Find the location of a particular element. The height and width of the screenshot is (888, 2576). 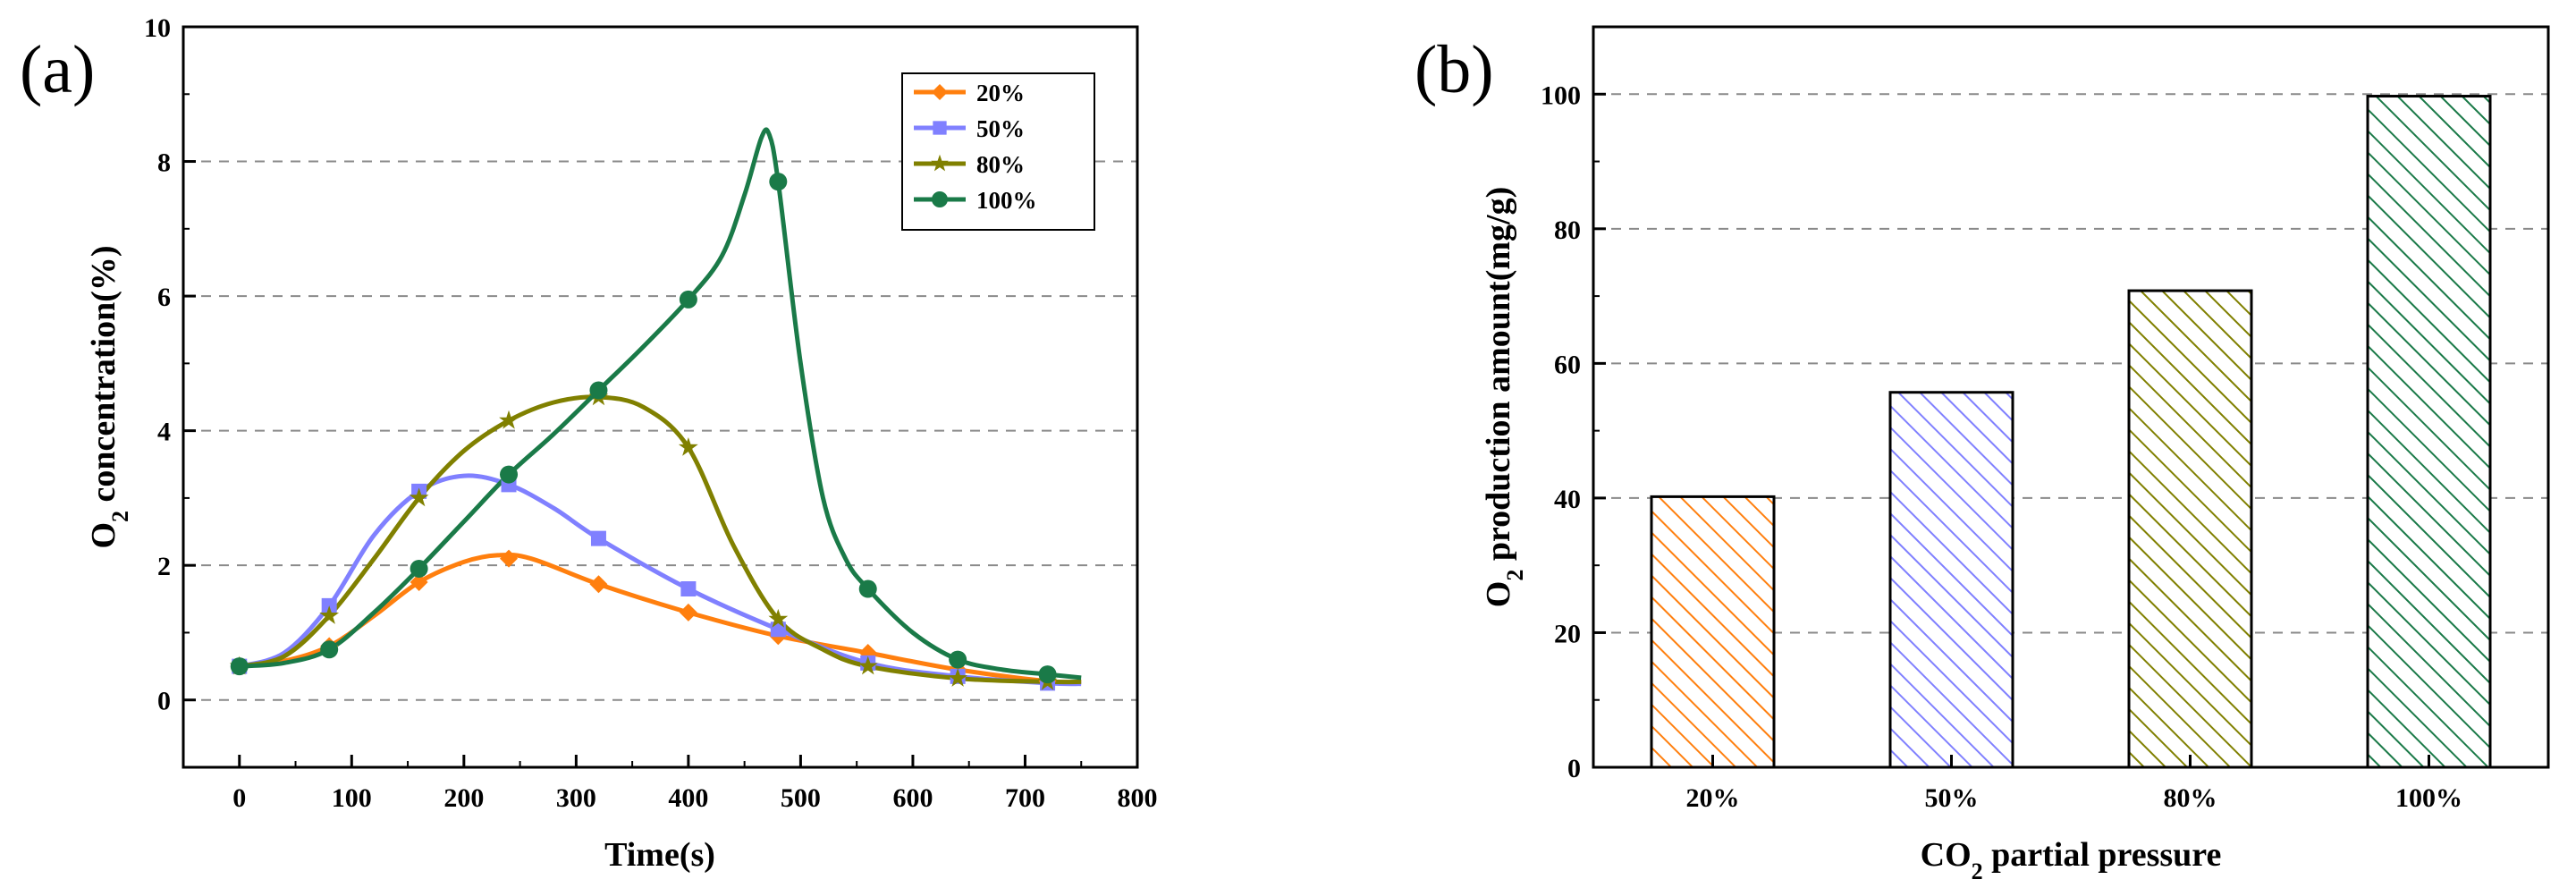

x-tick-label: 20% is located at coordinates (1713, 798).